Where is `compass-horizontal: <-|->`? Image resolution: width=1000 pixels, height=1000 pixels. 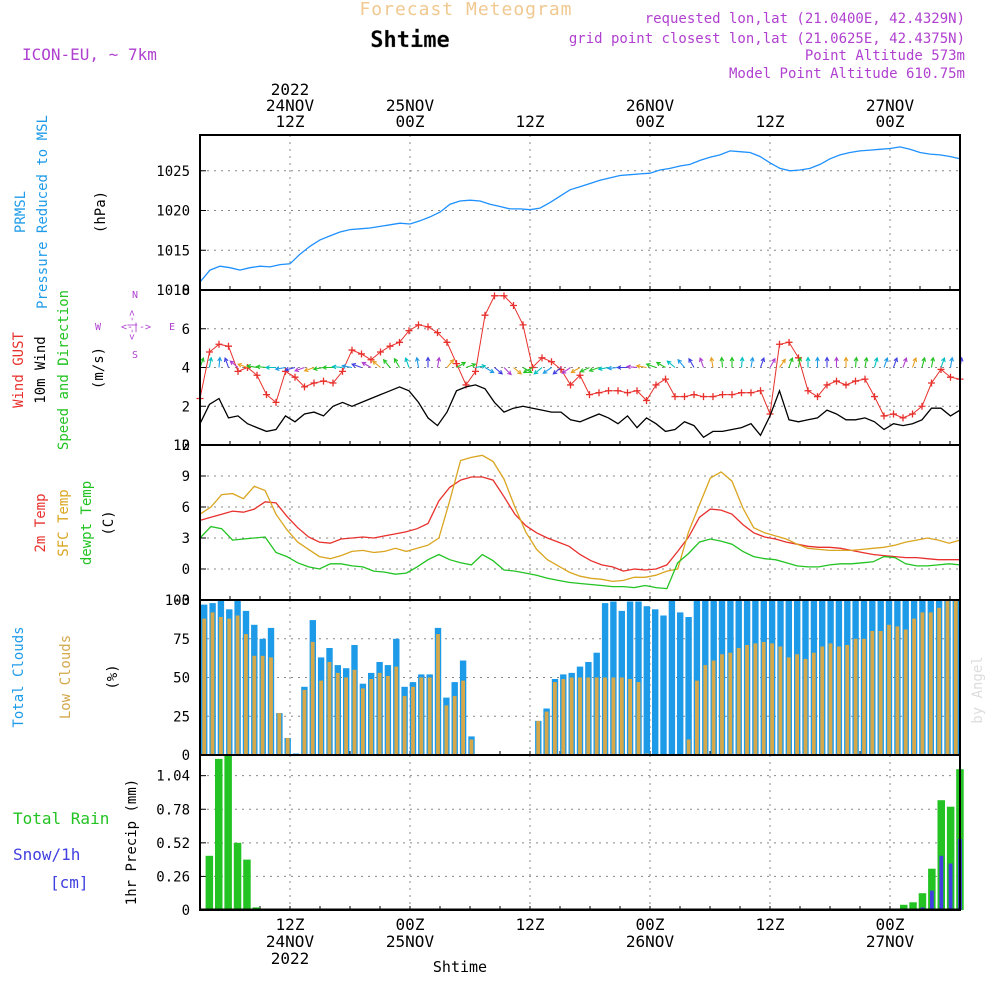
compass-horizontal: <-|-> is located at coordinates (136, 327).